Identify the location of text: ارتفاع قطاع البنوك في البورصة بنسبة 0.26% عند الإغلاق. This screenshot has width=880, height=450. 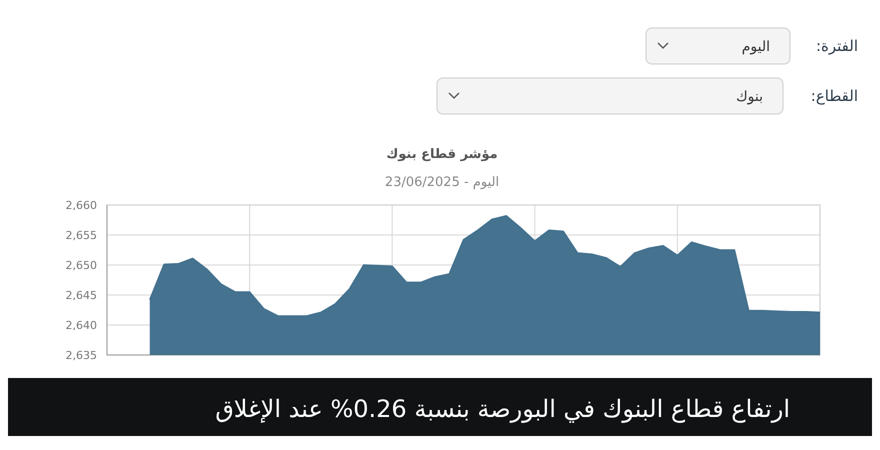
(502, 409).